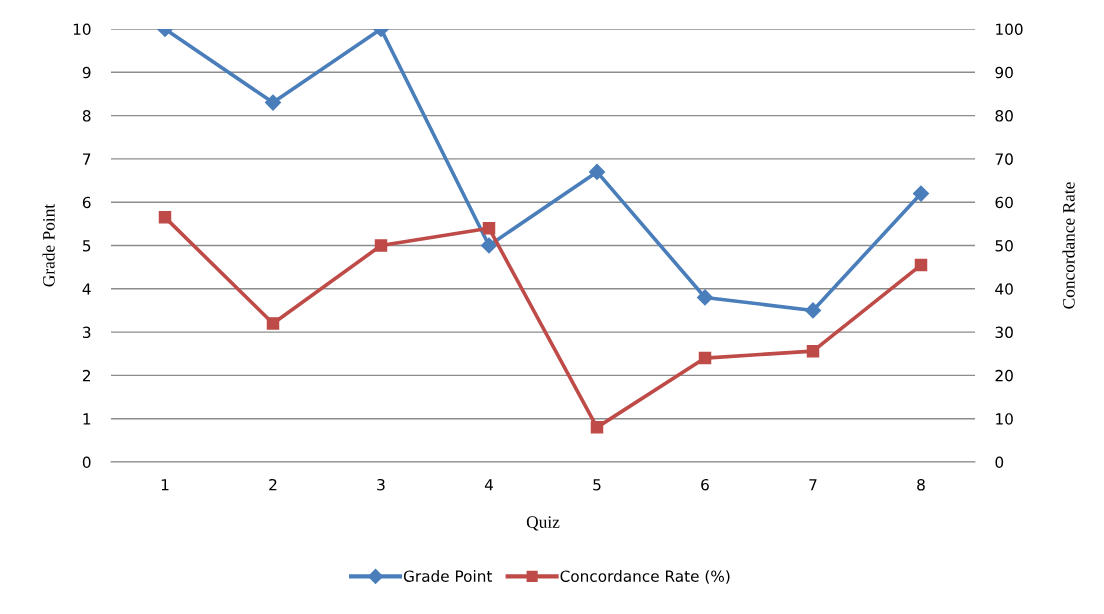  What do you see at coordinates (597, 485) in the screenshot?
I see `x-tick-label: 5` at bounding box center [597, 485].